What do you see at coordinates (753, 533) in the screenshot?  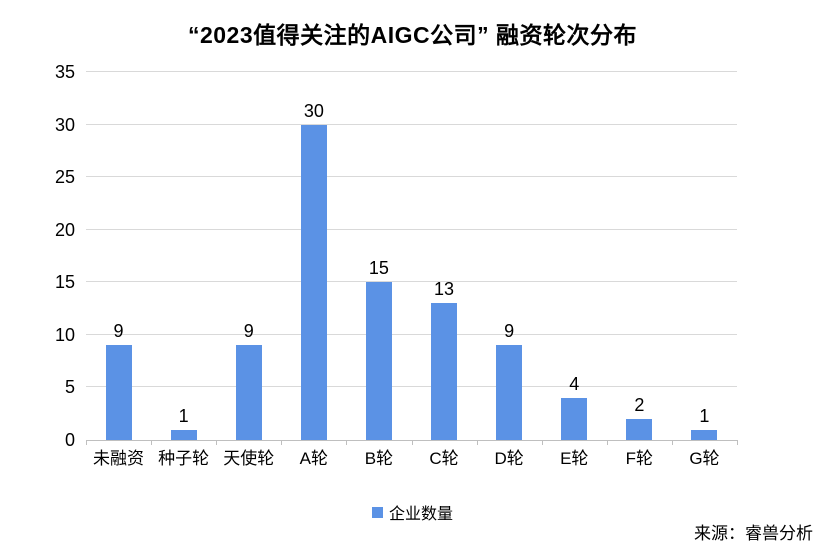 I see `source-note: 来源：睿兽分析` at bounding box center [753, 533].